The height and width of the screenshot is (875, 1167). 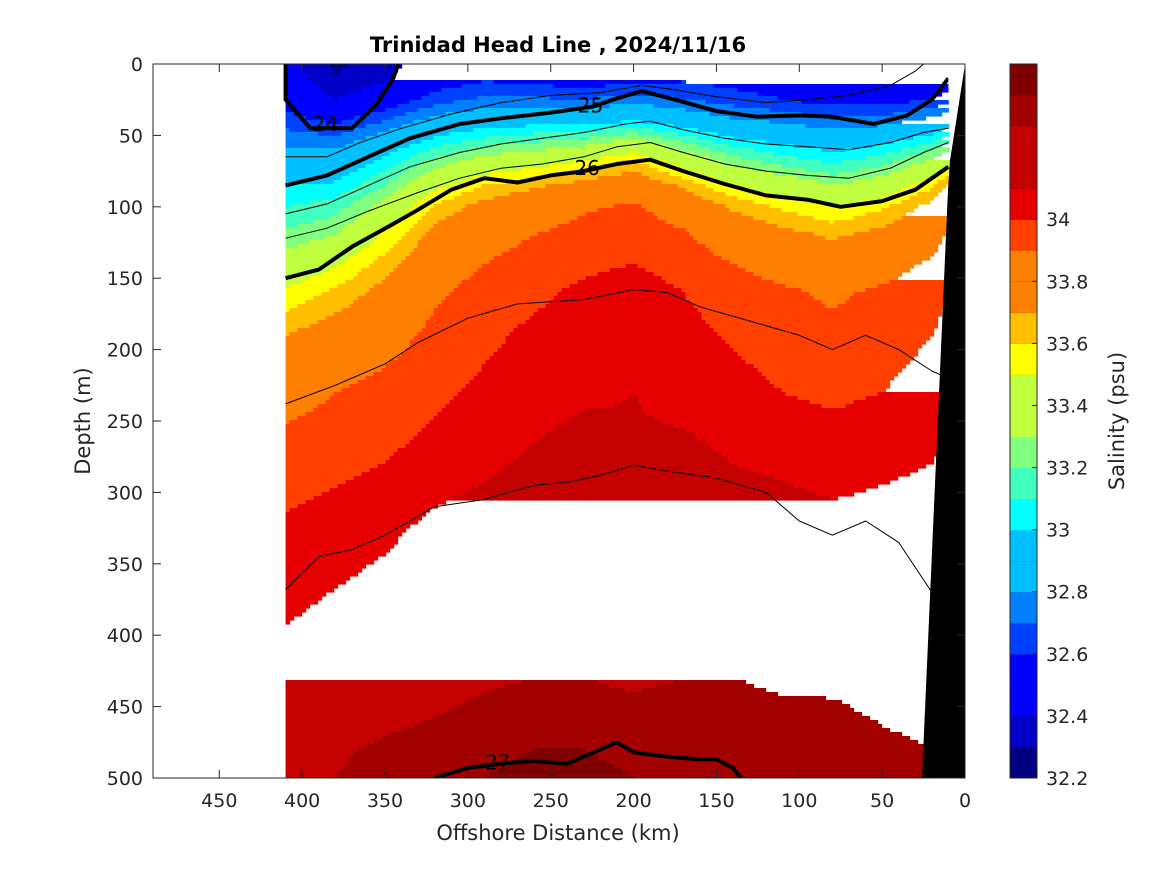 What do you see at coordinates (497, 762) in the screenshot?
I see `contour-label-27: 27` at bounding box center [497, 762].